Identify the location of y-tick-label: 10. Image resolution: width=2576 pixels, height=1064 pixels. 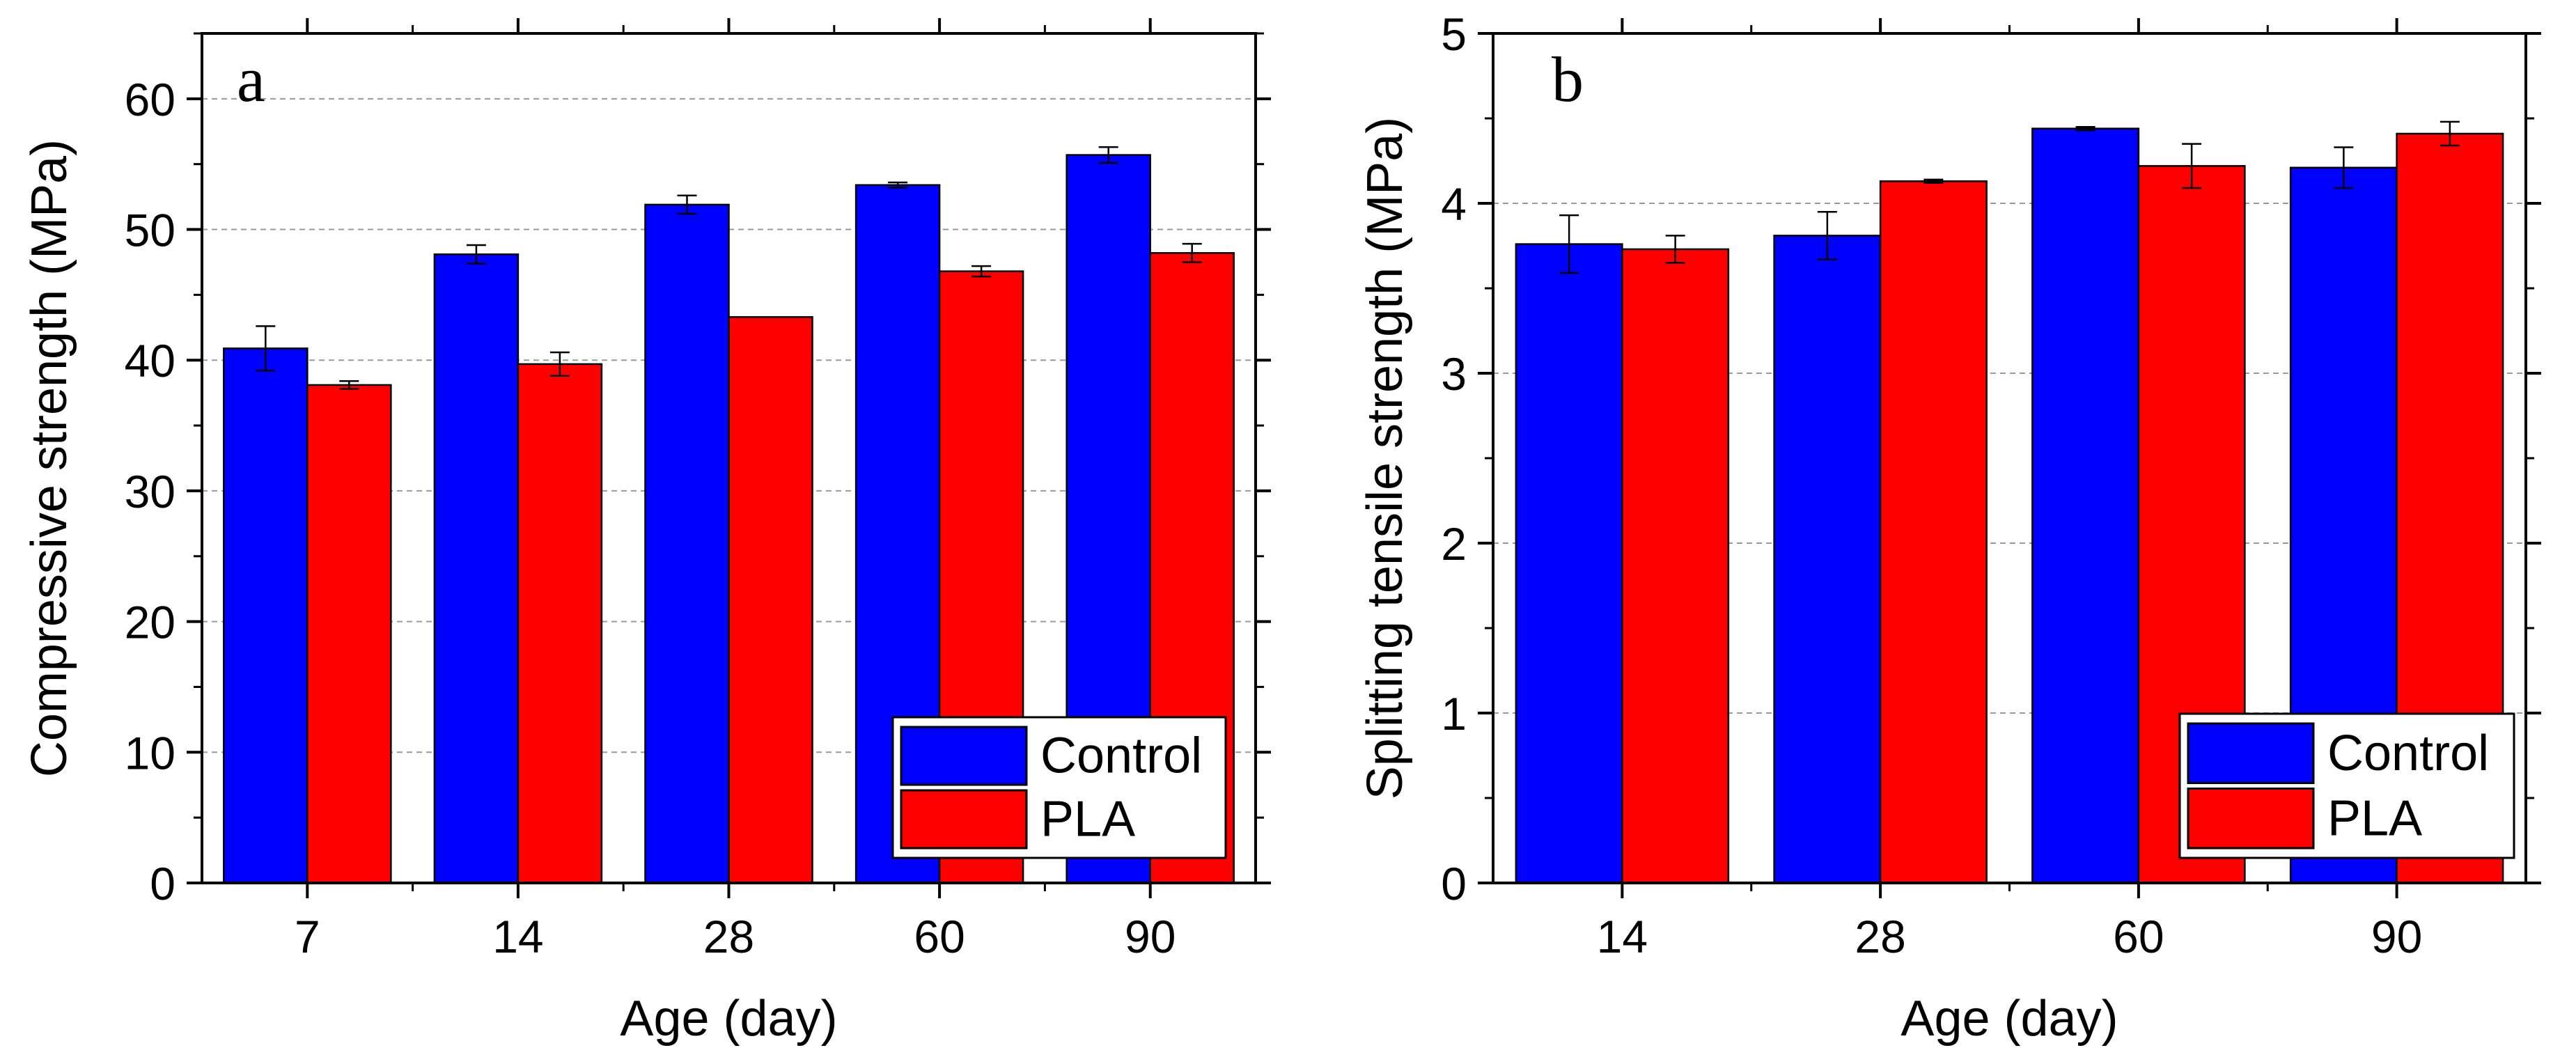
(150, 753).